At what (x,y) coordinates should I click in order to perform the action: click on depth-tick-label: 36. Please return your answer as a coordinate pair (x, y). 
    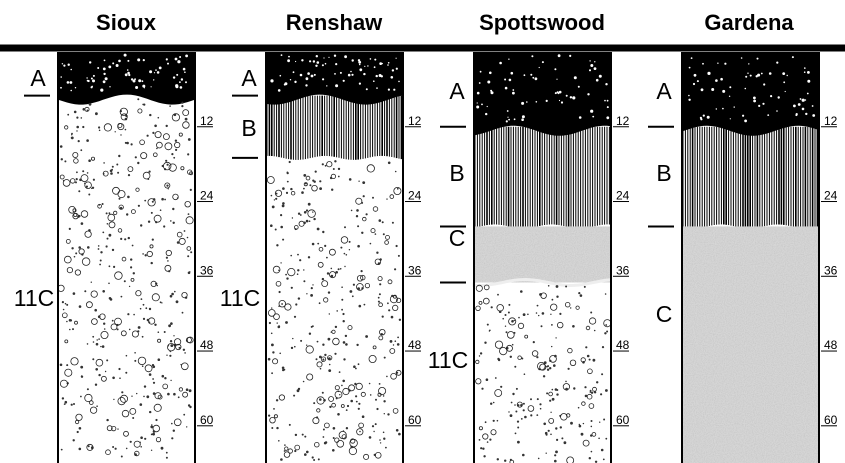
    Looking at the image, I should click on (623, 270).